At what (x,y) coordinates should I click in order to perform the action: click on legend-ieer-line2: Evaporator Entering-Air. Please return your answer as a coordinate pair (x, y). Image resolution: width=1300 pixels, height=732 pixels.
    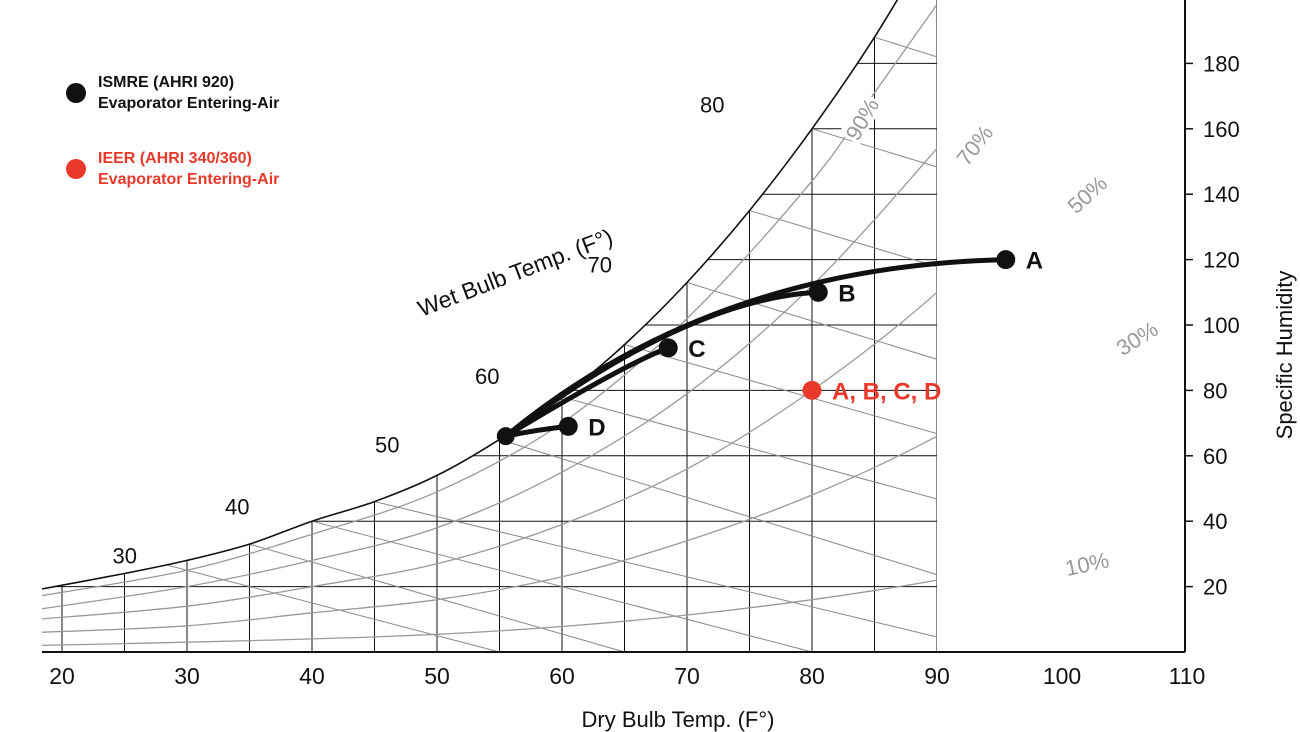
    Looking at the image, I should click on (189, 179).